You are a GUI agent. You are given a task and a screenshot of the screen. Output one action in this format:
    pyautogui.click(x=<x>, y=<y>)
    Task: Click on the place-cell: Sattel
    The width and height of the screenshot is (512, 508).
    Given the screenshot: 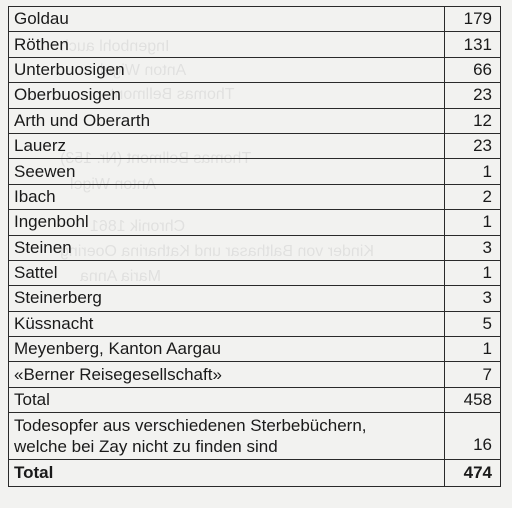 What is the action you would take?
    pyautogui.click(x=226, y=273)
    